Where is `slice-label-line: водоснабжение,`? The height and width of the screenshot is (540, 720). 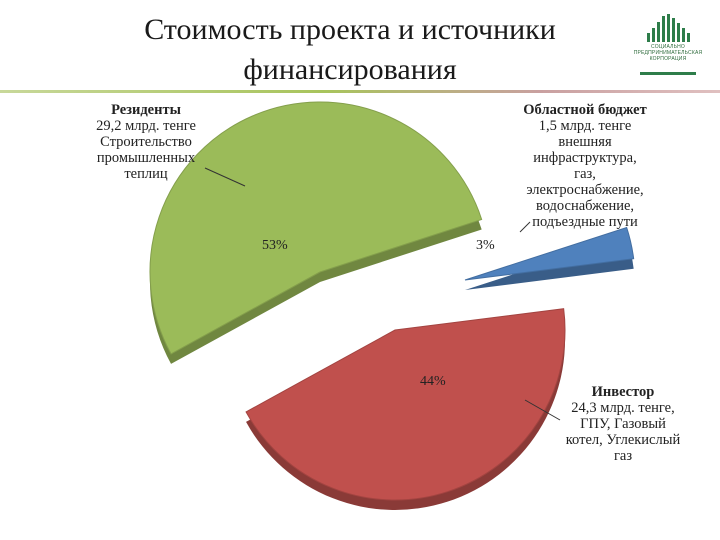
slice-label-line: водоснабжение, is located at coordinates (585, 206).